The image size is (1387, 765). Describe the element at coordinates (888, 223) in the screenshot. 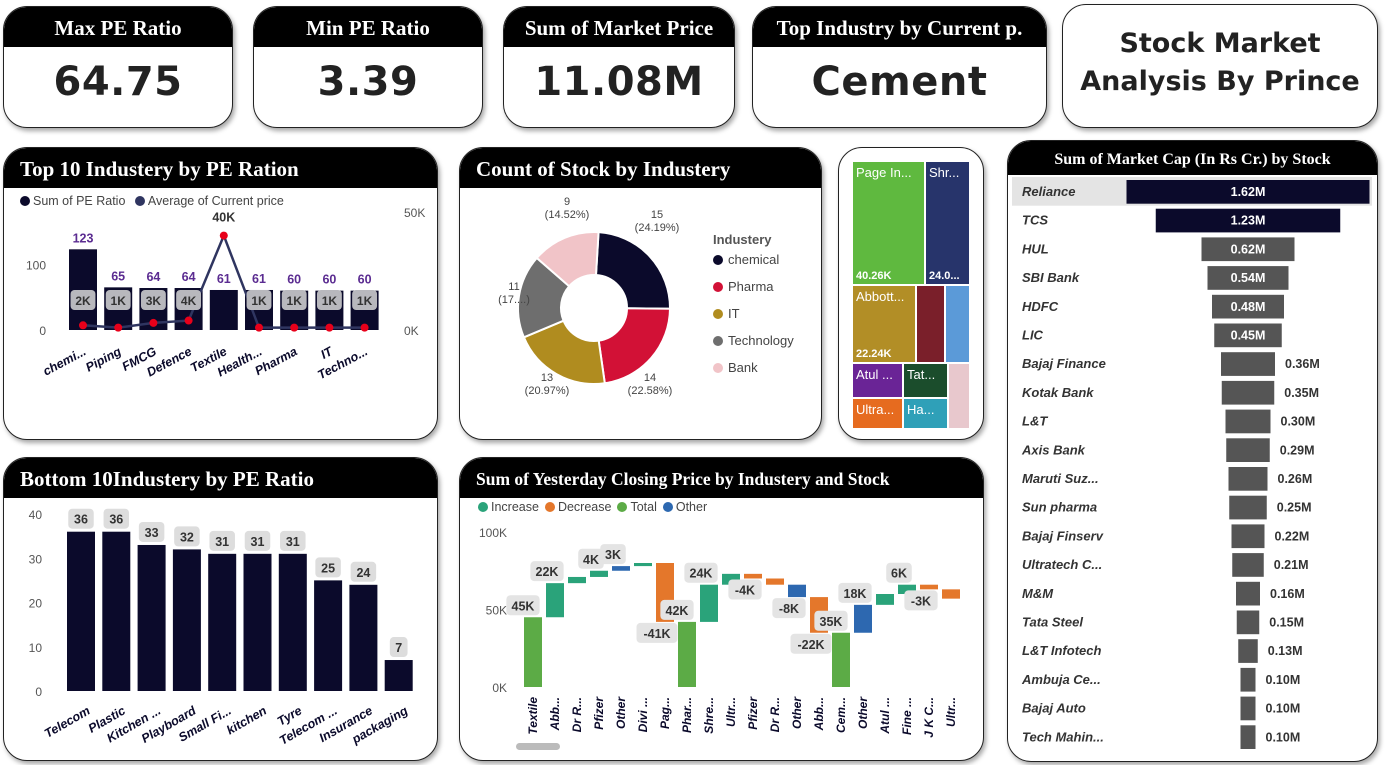

I see `treemap-tile: Page In... 40.26K` at that location.